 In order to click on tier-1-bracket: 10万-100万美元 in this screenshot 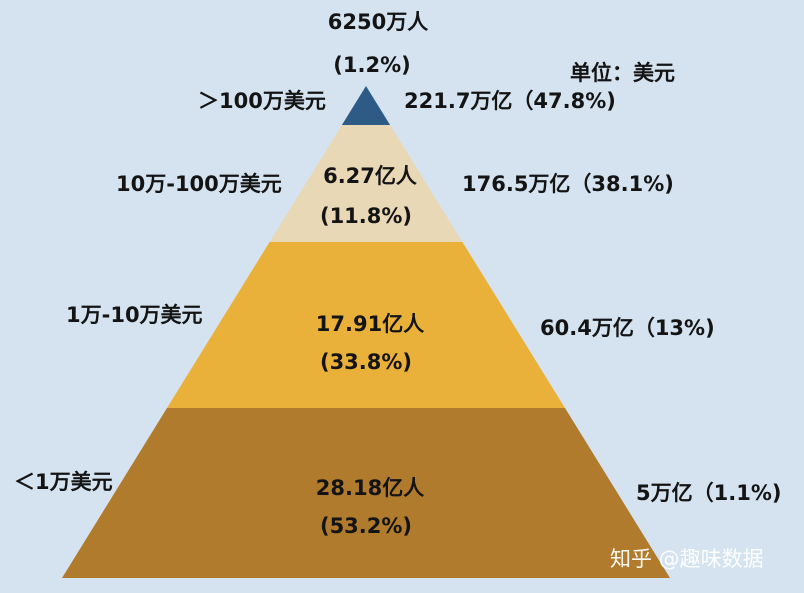, I will do `click(199, 184)`.